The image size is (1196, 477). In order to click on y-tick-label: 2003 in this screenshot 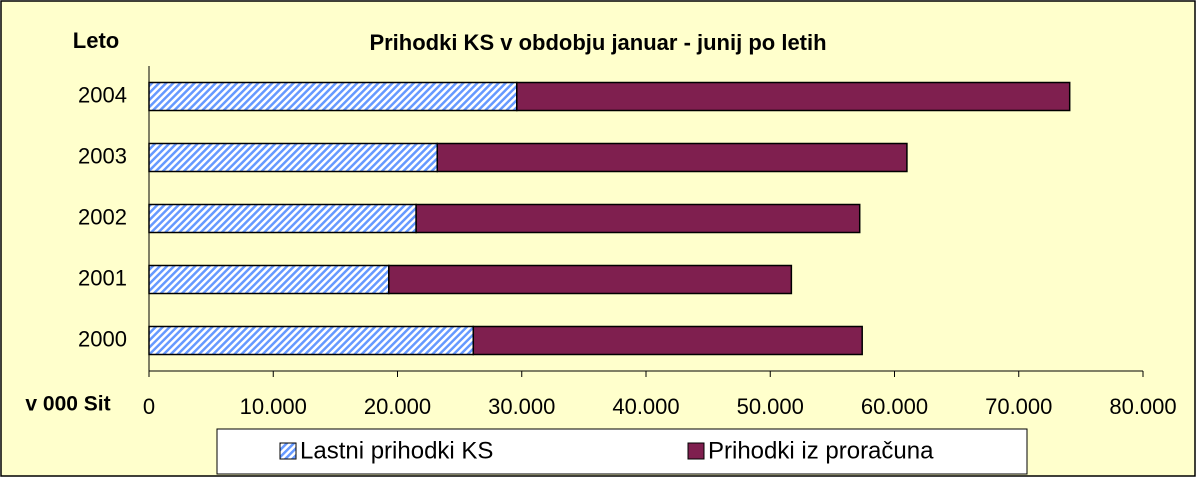, I will do `click(102, 155)`.